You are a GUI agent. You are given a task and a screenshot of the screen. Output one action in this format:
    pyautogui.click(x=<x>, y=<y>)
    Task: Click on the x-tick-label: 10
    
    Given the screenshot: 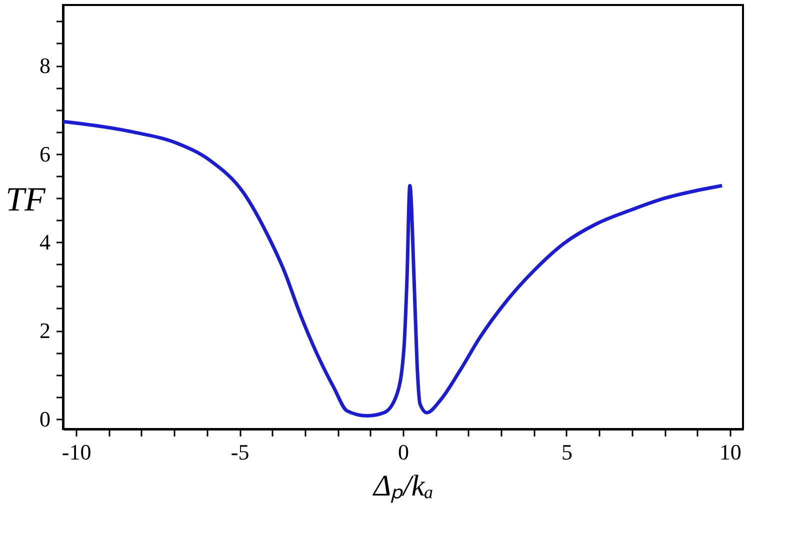 What is the action you would take?
    pyautogui.click(x=730, y=452)
    